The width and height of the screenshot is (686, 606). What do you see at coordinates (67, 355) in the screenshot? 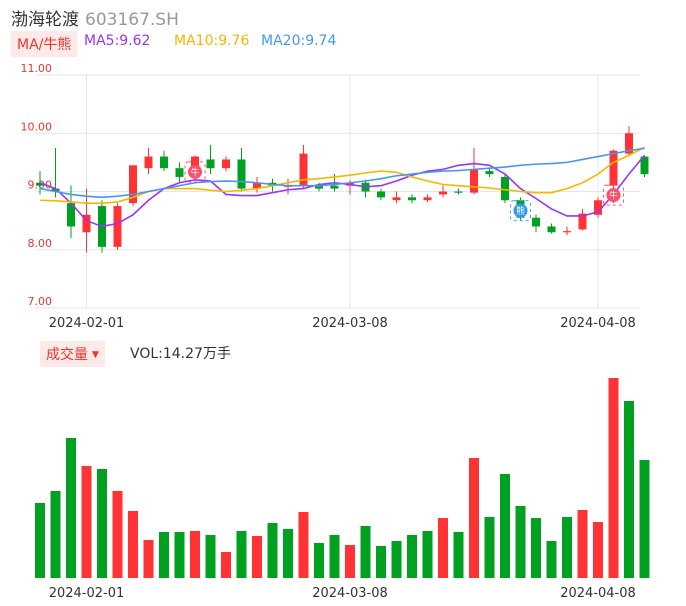
I see `volume-tag-label: 成交量` at bounding box center [67, 355].